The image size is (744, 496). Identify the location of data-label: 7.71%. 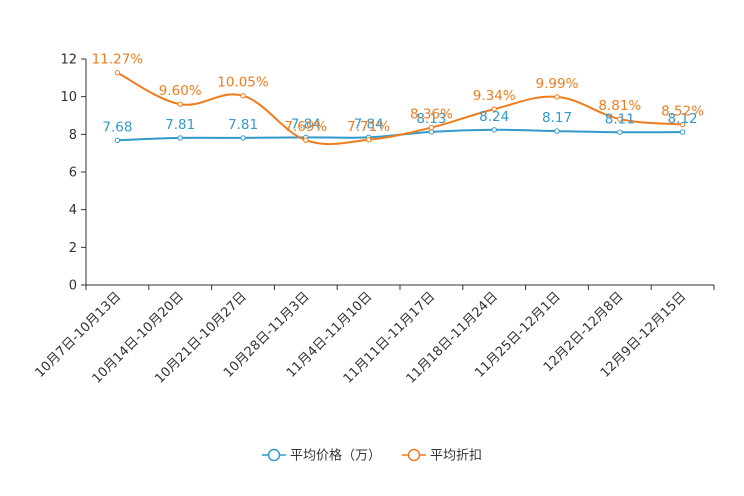
(368, 127).